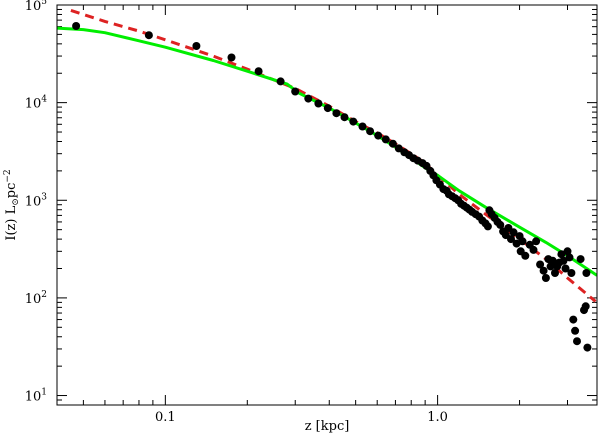  What do you see at coordinates (437, 417) in the screenshot?
I see `x-tick-label: 1.0` at bounding box center [437, 417].